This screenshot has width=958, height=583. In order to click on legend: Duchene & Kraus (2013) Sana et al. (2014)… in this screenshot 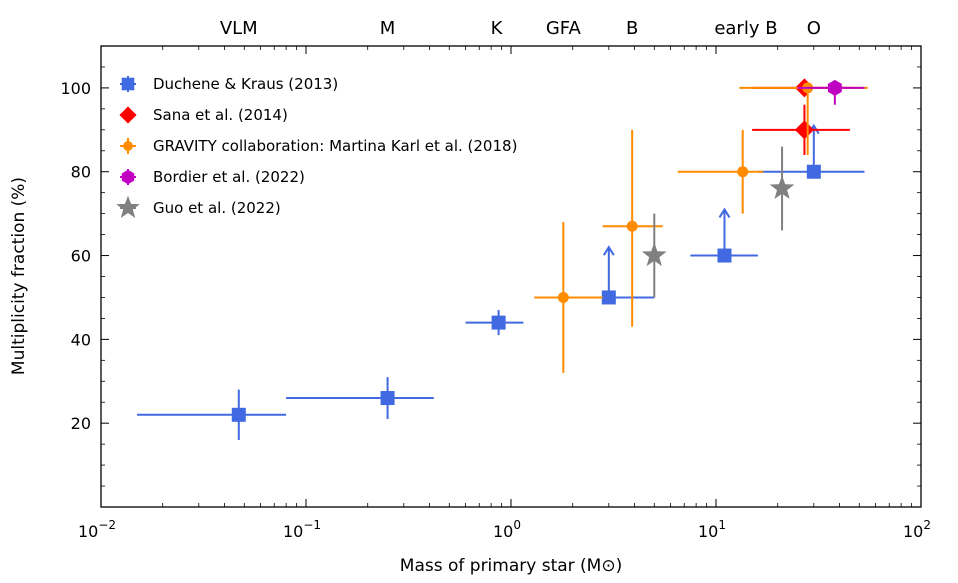, I will do `click(316, 146)`.